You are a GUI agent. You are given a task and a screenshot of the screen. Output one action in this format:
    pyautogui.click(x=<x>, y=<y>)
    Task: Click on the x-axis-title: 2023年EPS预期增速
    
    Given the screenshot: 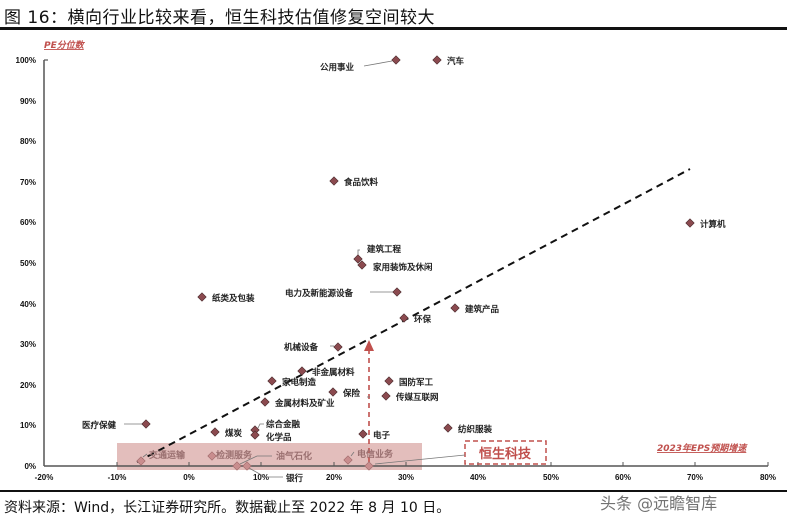 What is the action you would take?
    pyautogui.click(x=702, y=448)
    